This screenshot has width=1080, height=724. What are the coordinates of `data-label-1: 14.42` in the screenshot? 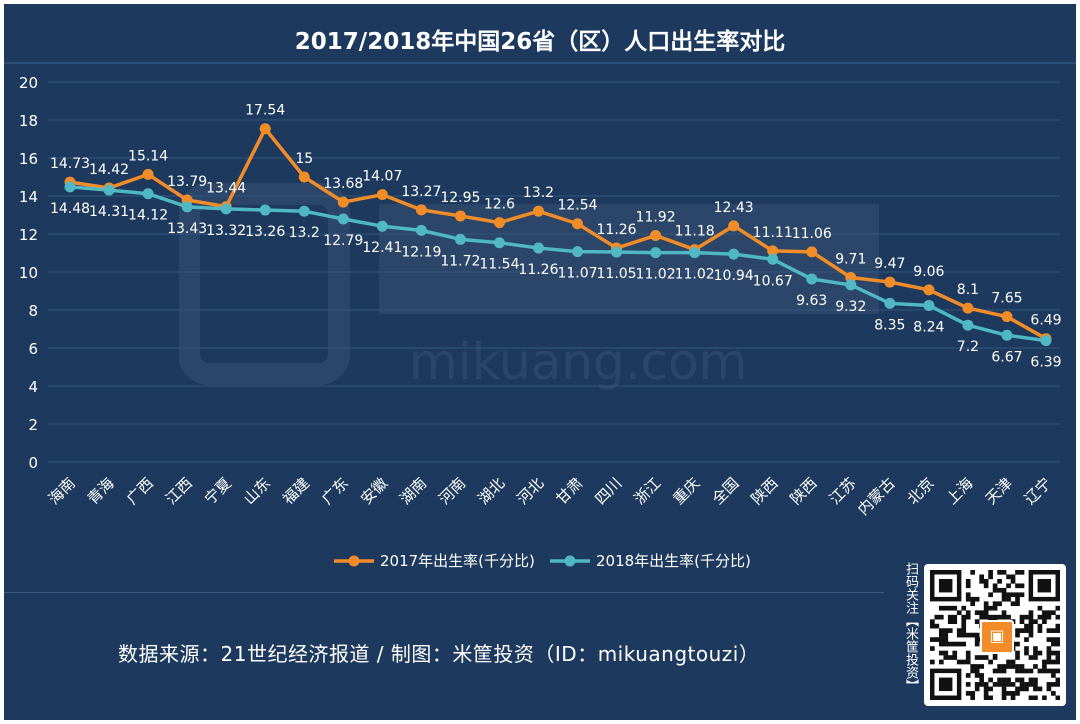 It's located at (109, 170).